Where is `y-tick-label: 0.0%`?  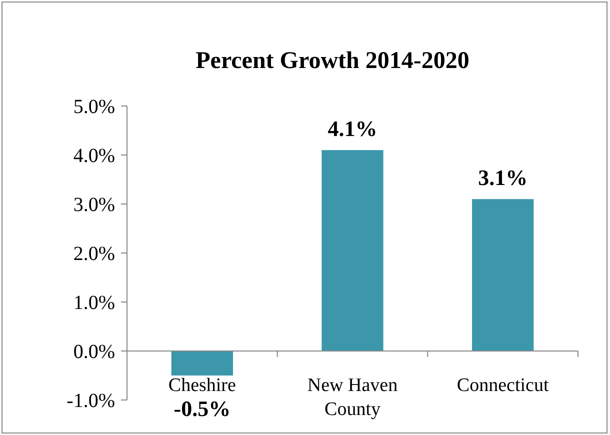 y-tick-label: 0.0% is located at coordinates (94, 352).